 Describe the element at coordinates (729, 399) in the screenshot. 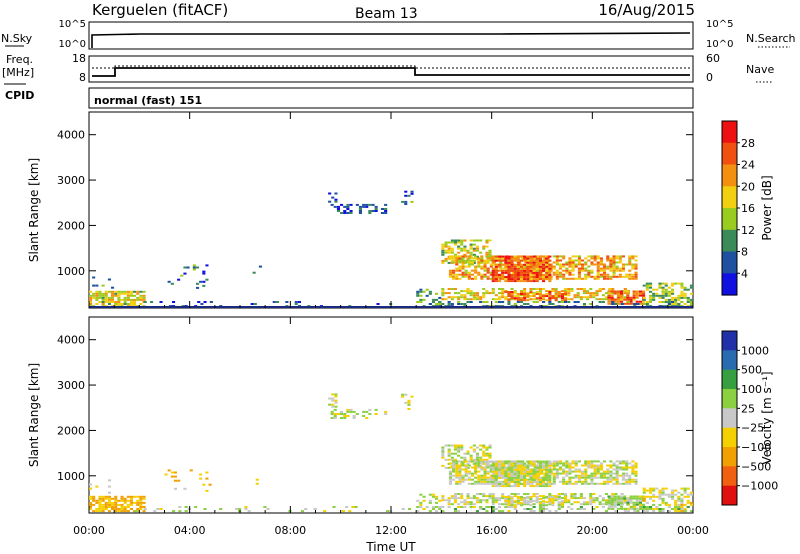

I see `velocity-colorbar-swatch` at that location.